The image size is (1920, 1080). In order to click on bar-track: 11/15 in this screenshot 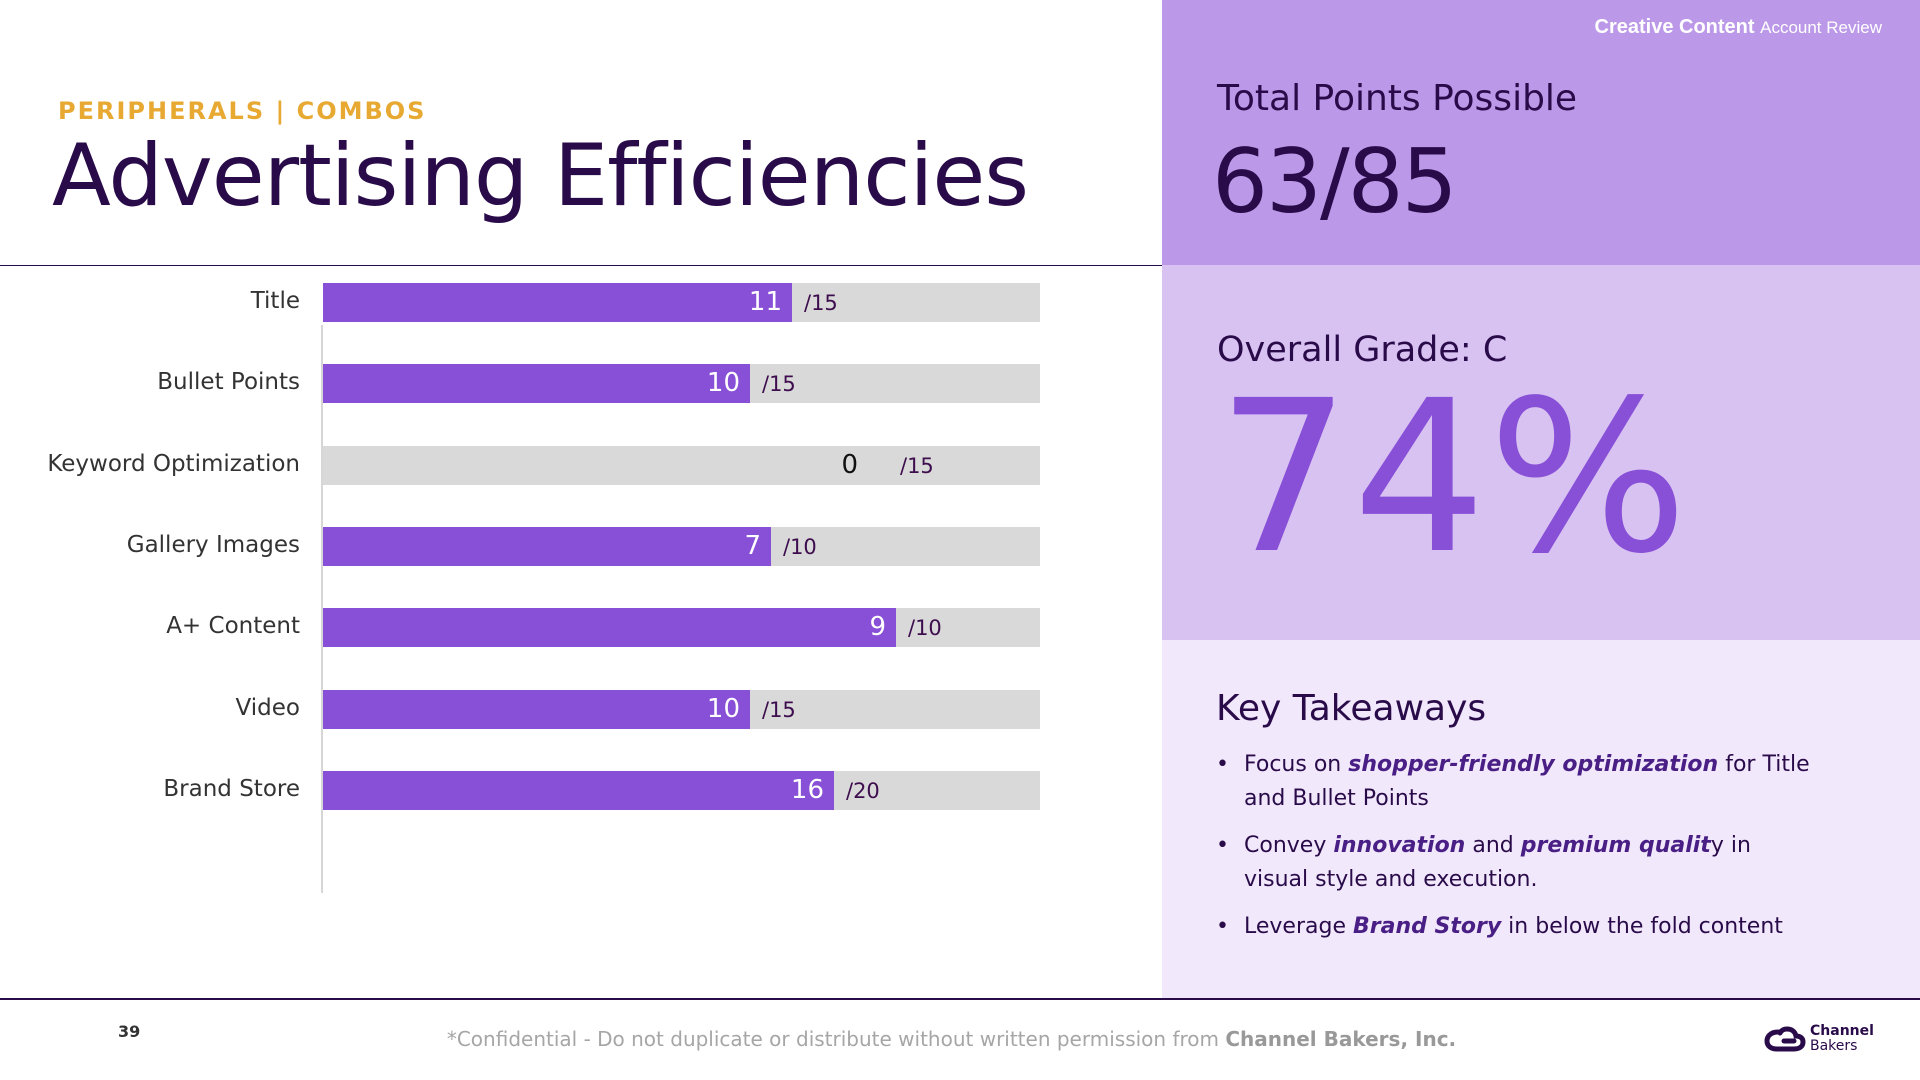, I will do `click(681, 302)`.